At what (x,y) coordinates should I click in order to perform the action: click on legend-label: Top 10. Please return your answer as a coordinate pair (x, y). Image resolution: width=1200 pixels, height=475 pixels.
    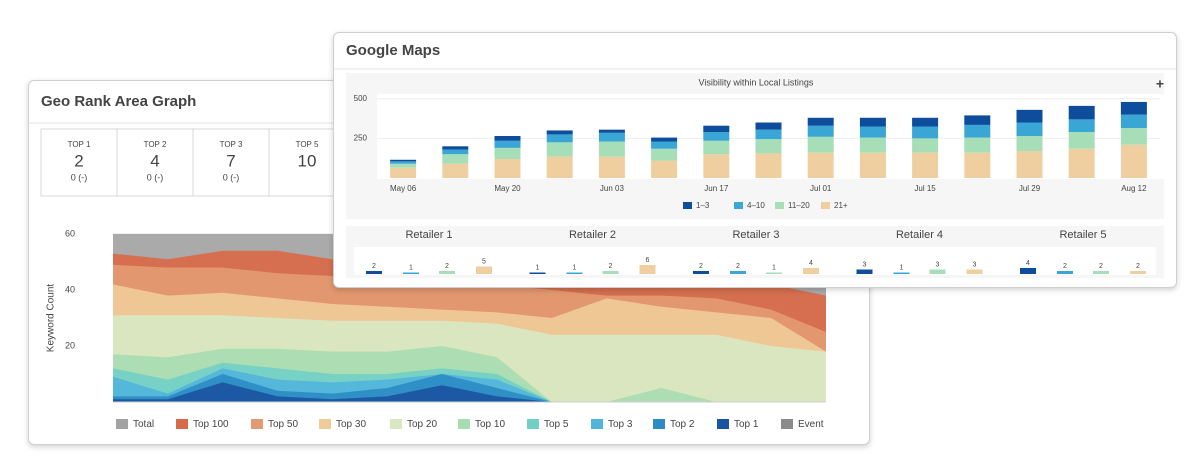
    Looking at the image, I should click on (490, 424).